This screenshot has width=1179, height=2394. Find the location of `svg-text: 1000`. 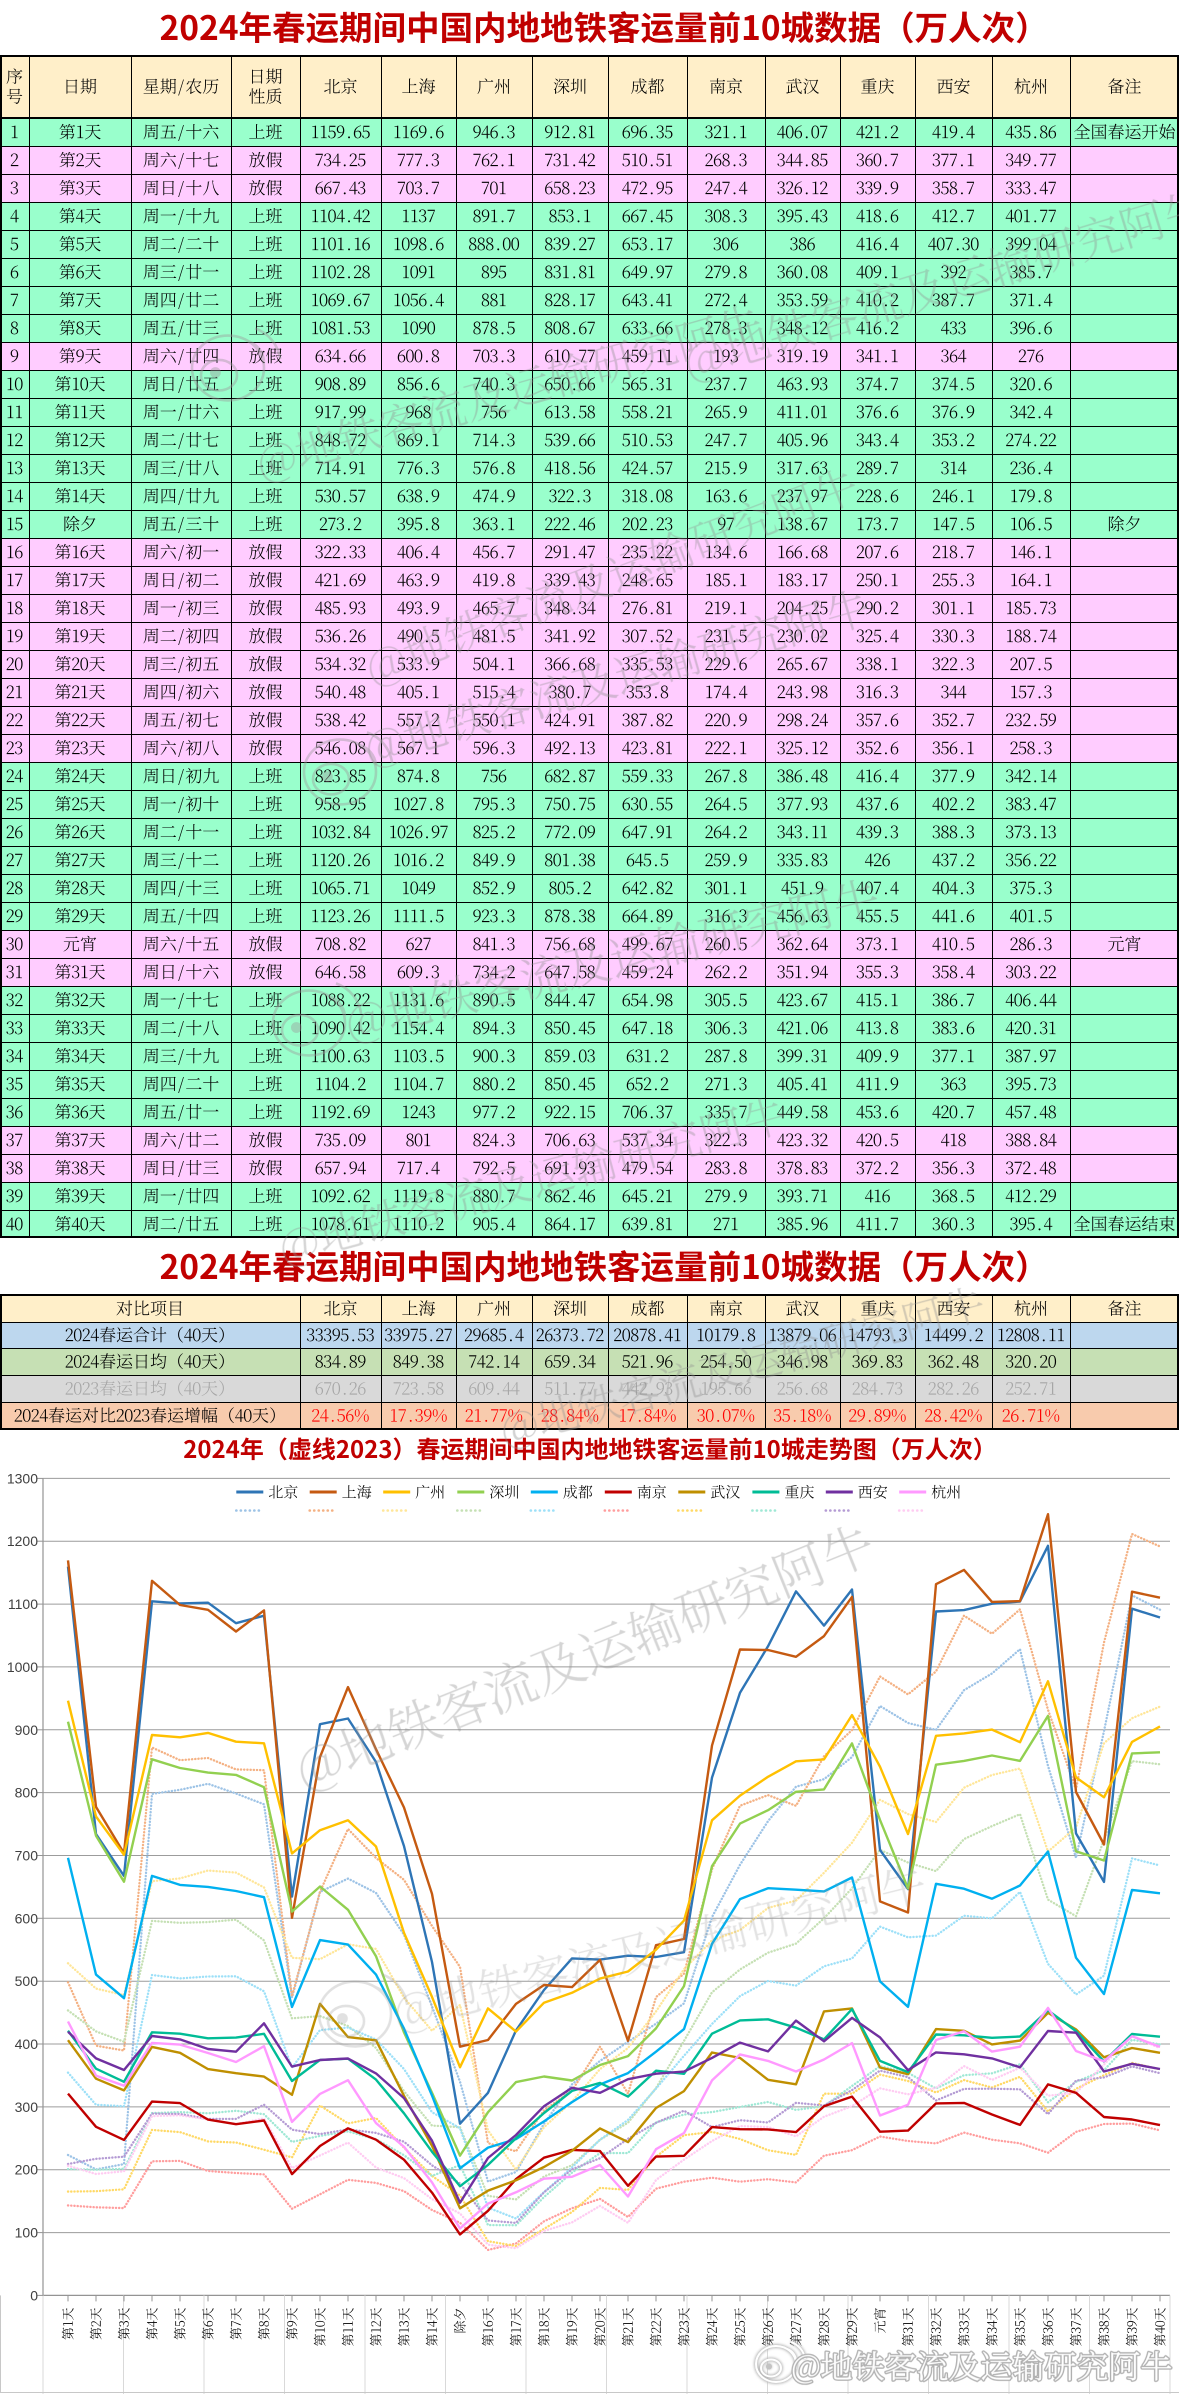

svg-text: 1000 is located at coordinates (22, 1667).